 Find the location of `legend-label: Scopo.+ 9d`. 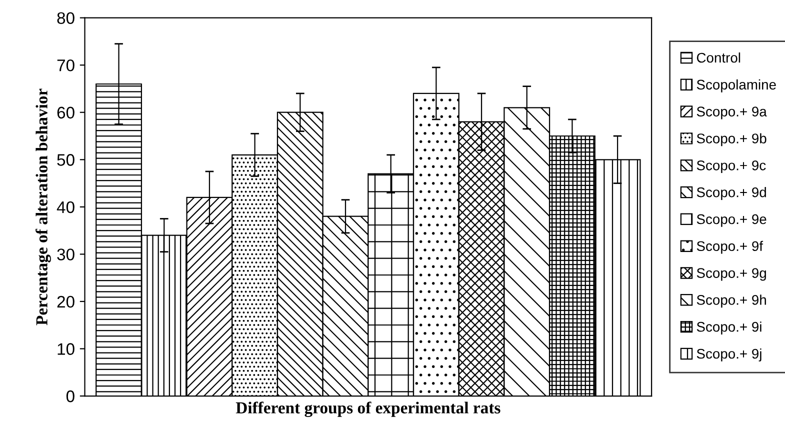

legend-label: Scopo.+ 9d is located at coordinates (731, 193).